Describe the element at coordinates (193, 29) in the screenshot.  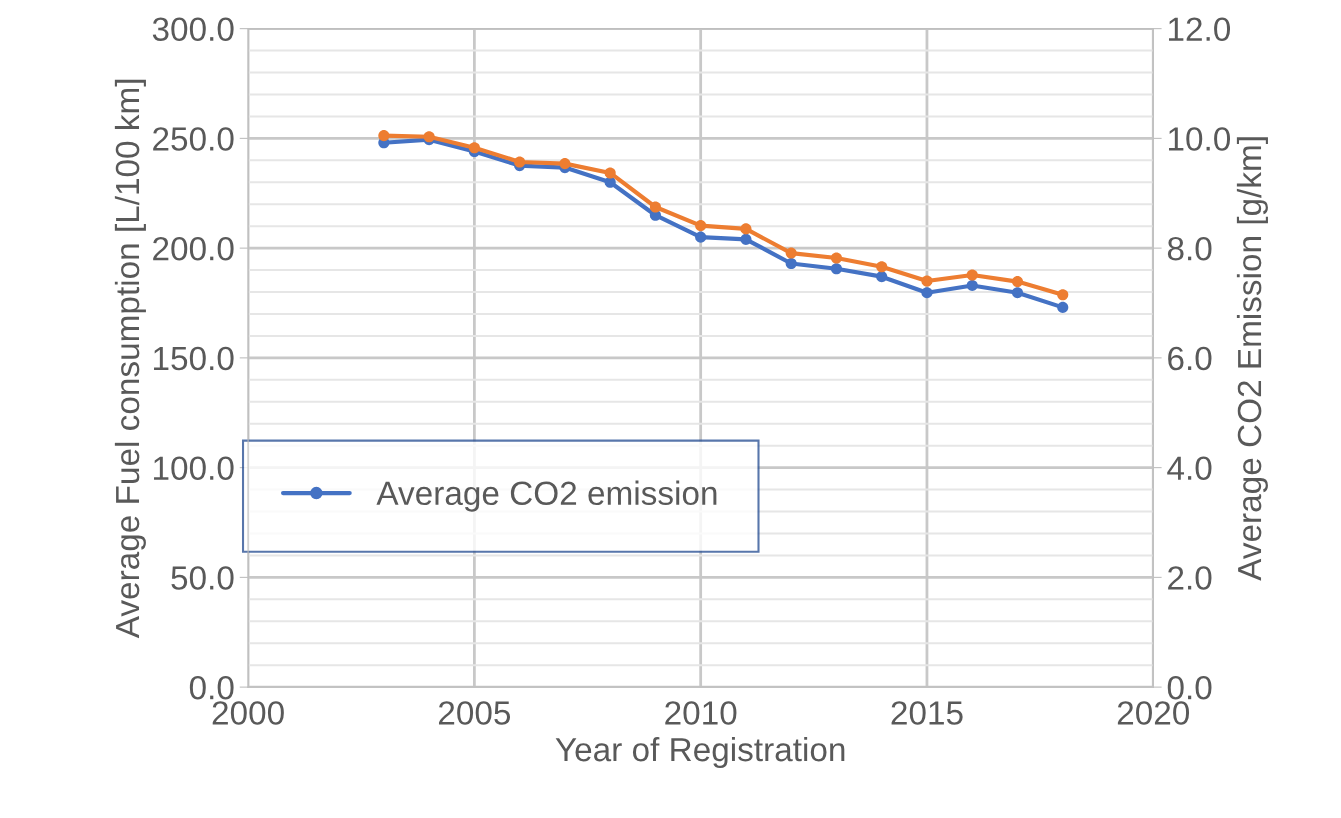
I see `y-tick-label: 300.0` at that location.